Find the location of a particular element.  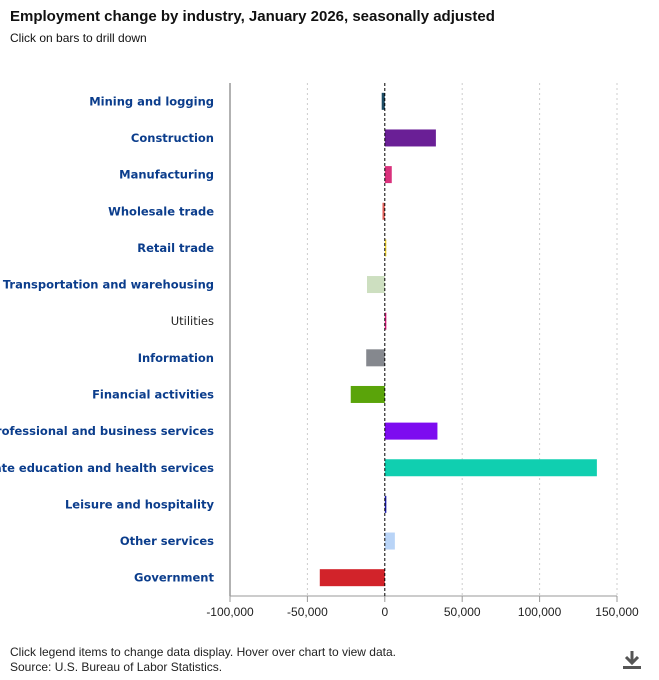

bar-professional-and-business-services is located at coordinates (411, 431).